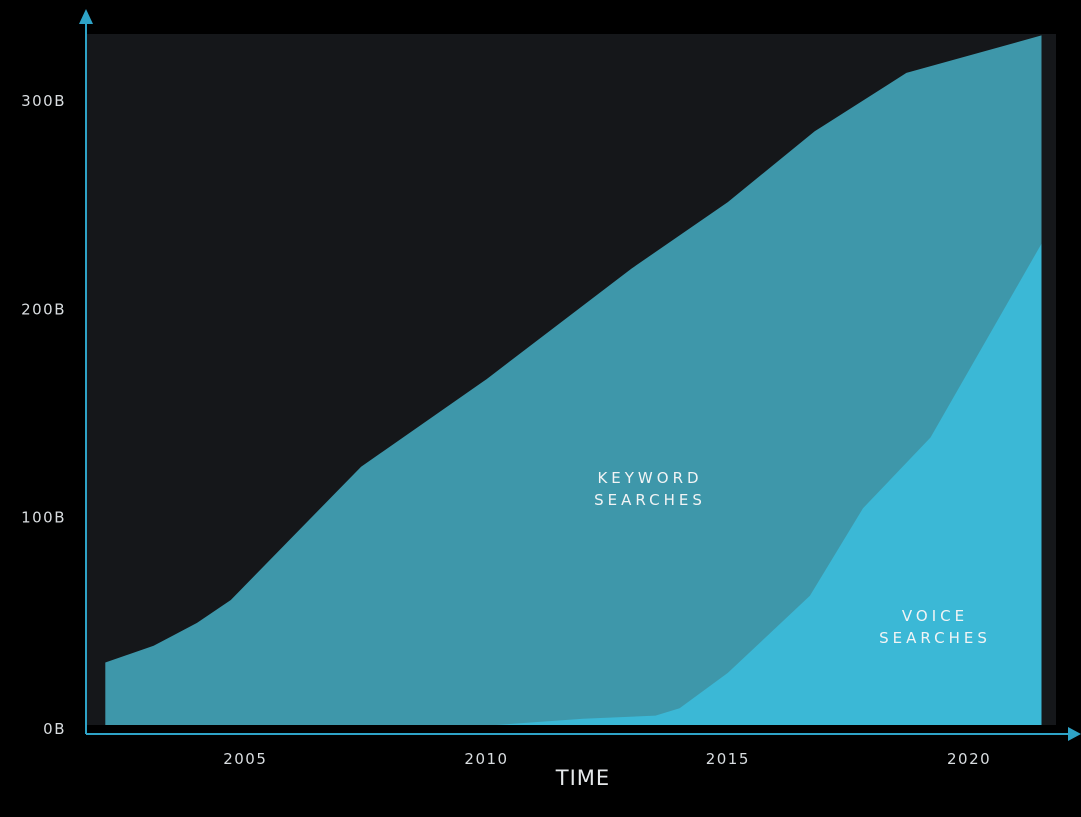 Image resolution: width=1081 pixels, height=817 pixels. Describe the element at coordinates (649, 478) in the screenshot. I see `keyword-label-line1: KEYWORD` at that location.